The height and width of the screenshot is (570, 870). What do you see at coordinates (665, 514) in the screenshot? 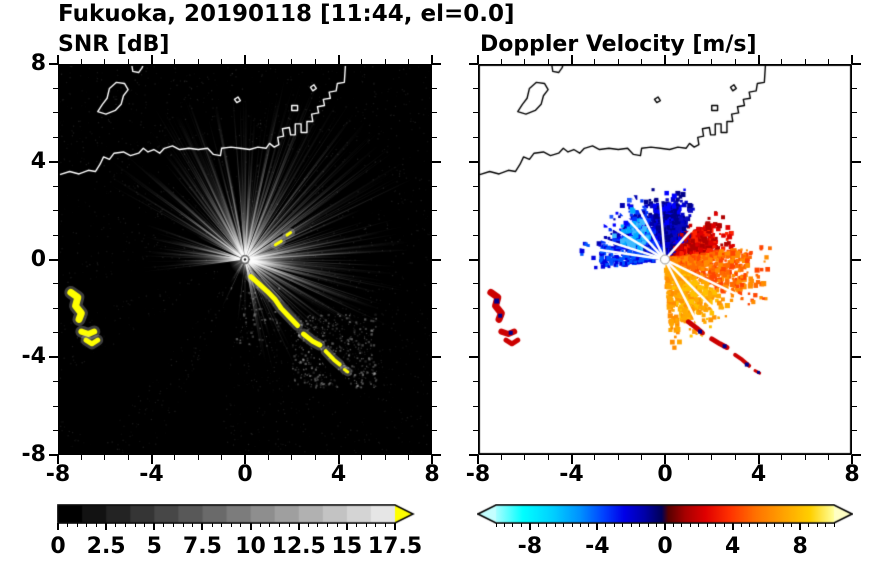
I see `doppler-colorbar` at bounding box center [665, 514].